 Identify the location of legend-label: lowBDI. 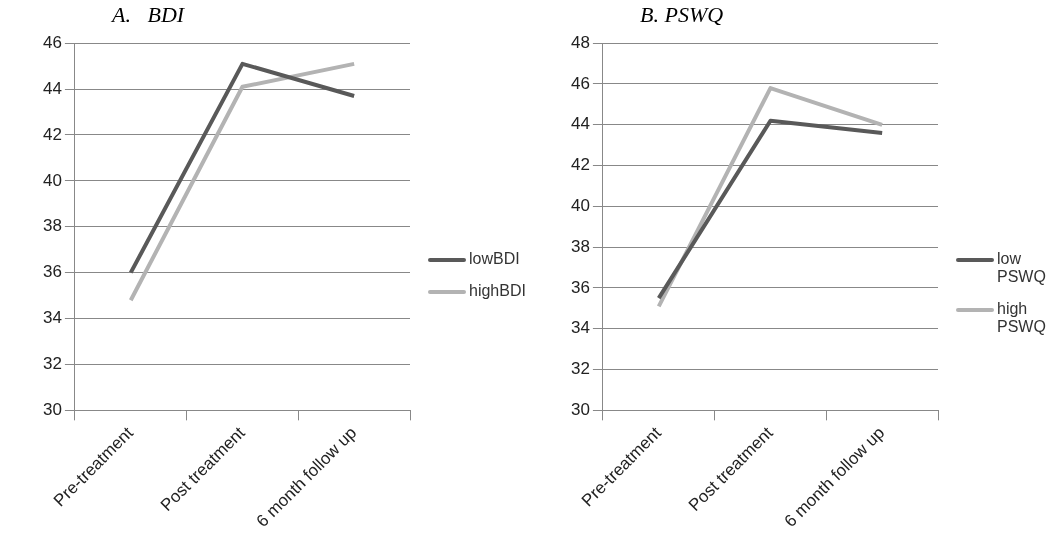
(494, 259).